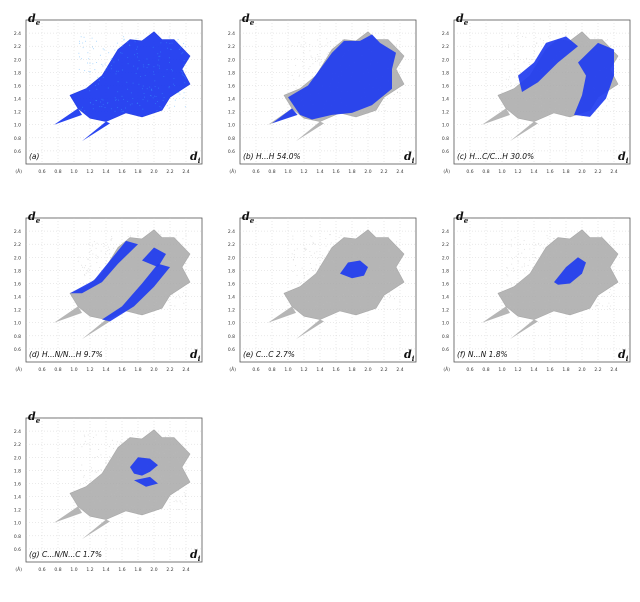 The image size is (640, 602). I want to click on x-tick-label: 1.2, so click(517, 172).